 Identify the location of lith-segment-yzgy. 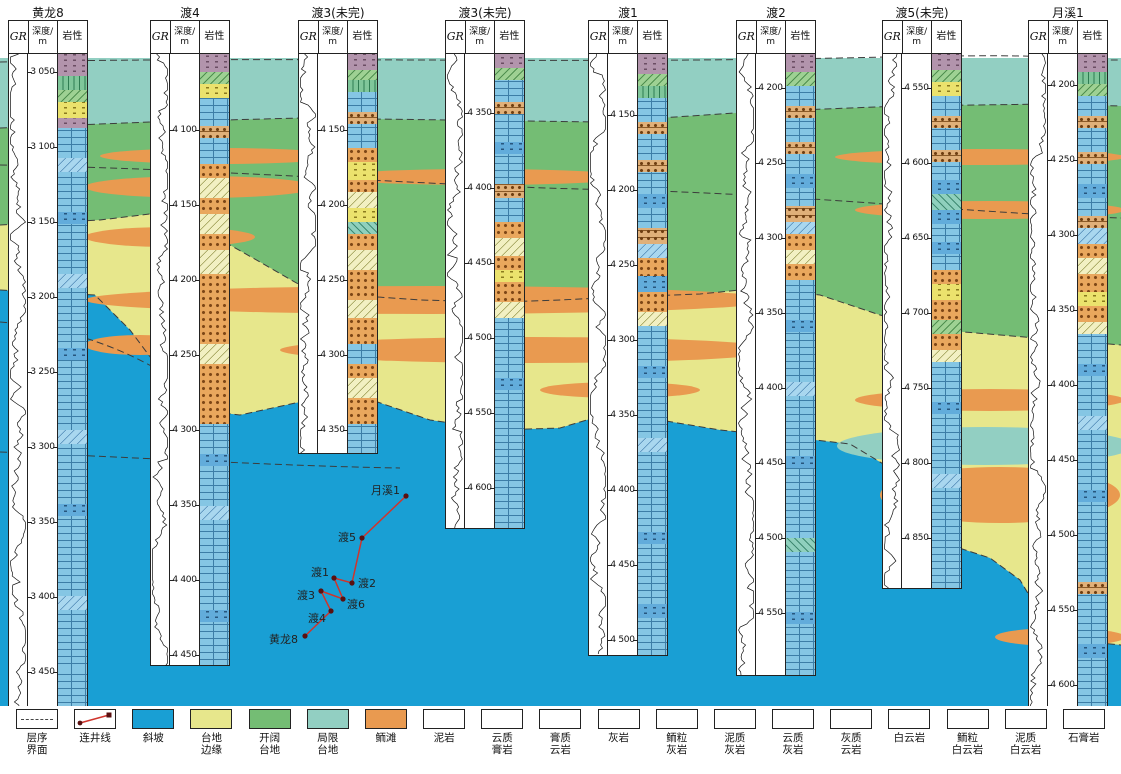
(800, 545).